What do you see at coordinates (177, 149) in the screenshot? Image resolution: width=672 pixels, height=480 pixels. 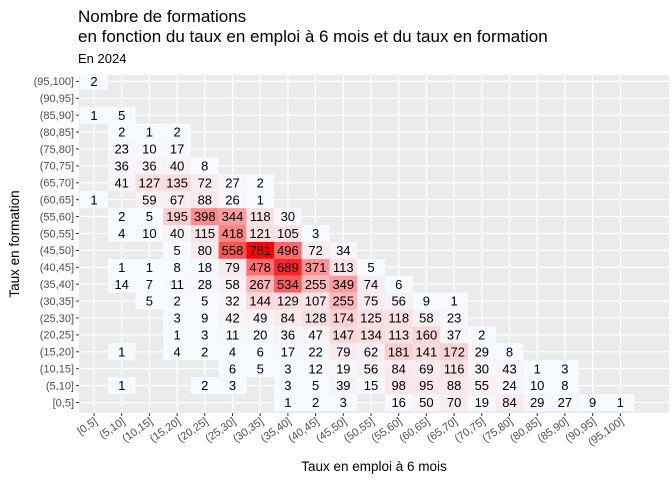 I see `cell-value-label: 17` at bounding box center [177, 149].